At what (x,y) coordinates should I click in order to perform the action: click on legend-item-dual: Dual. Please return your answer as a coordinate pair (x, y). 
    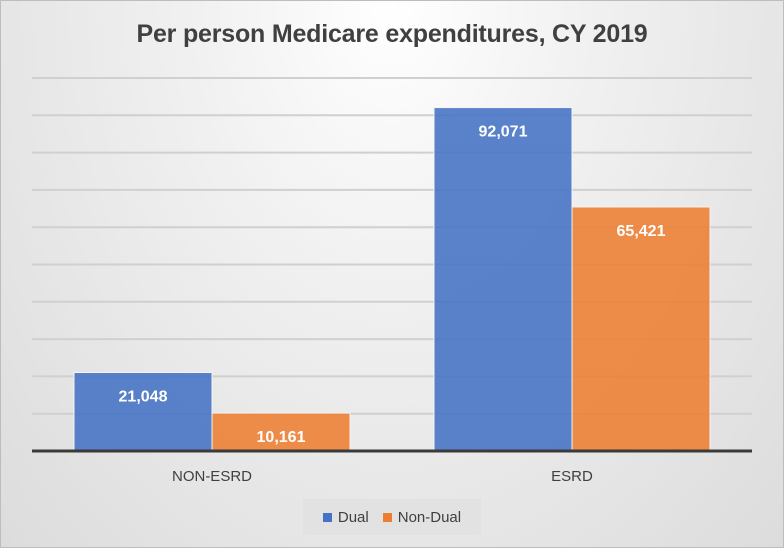
    Looking at the image, I should click on (345, 517).